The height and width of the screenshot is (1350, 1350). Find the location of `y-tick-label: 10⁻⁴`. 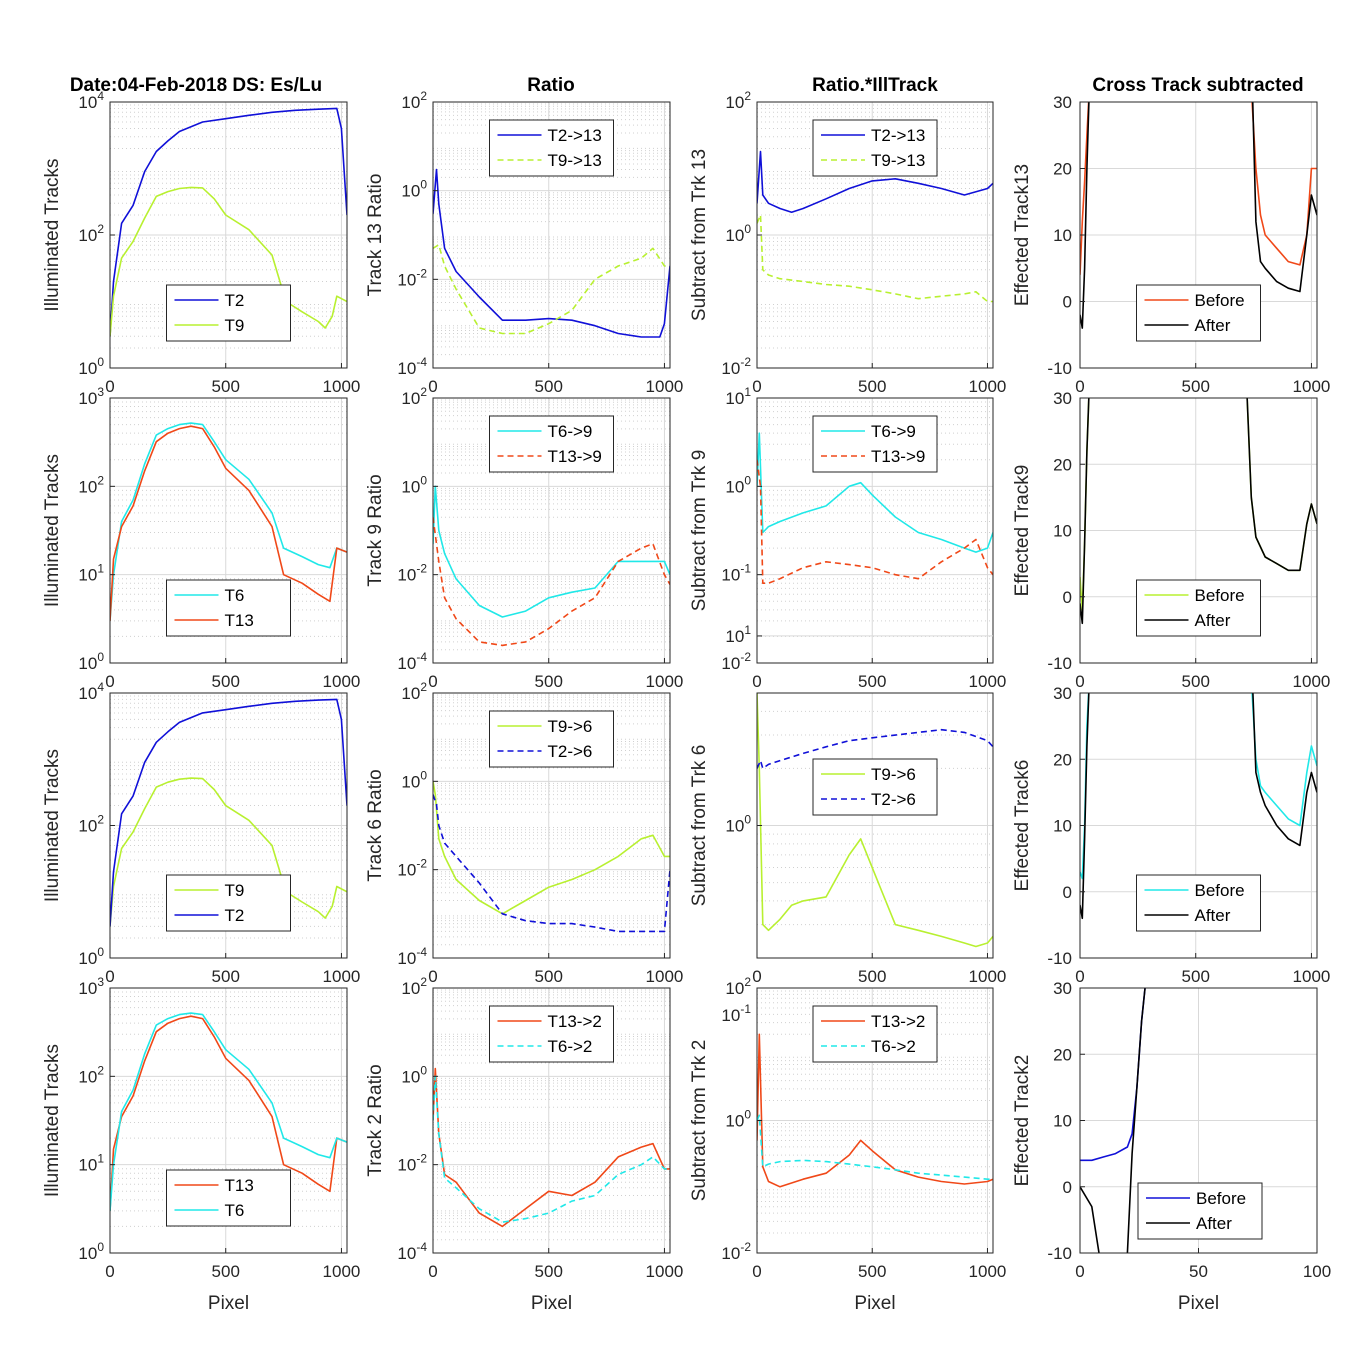

y-tick-label: 10⁻⁴ is located at coordinates (412, 366).